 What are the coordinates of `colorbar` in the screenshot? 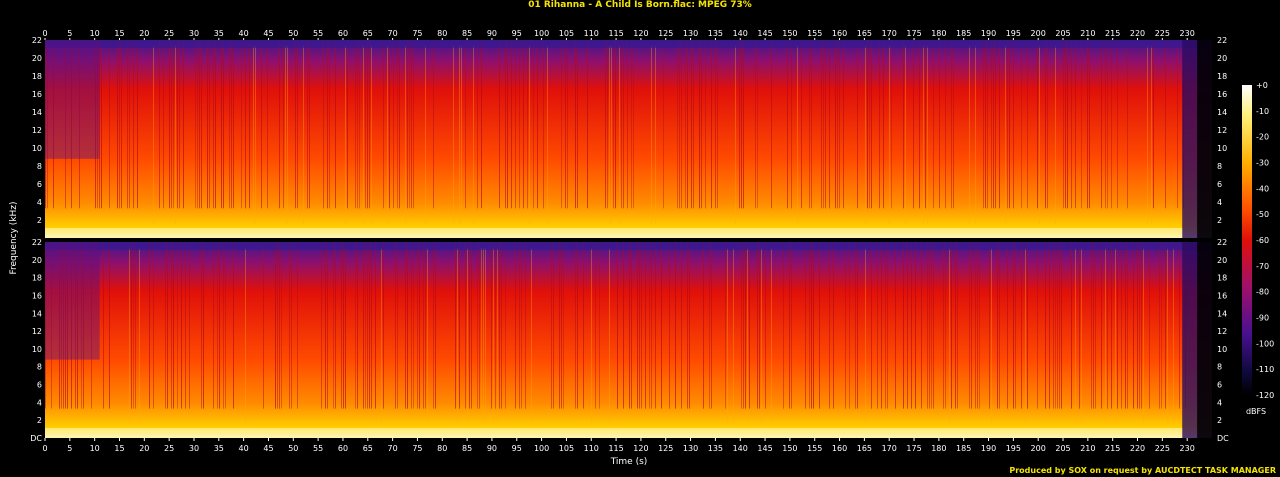 It's located at (1247, 240).